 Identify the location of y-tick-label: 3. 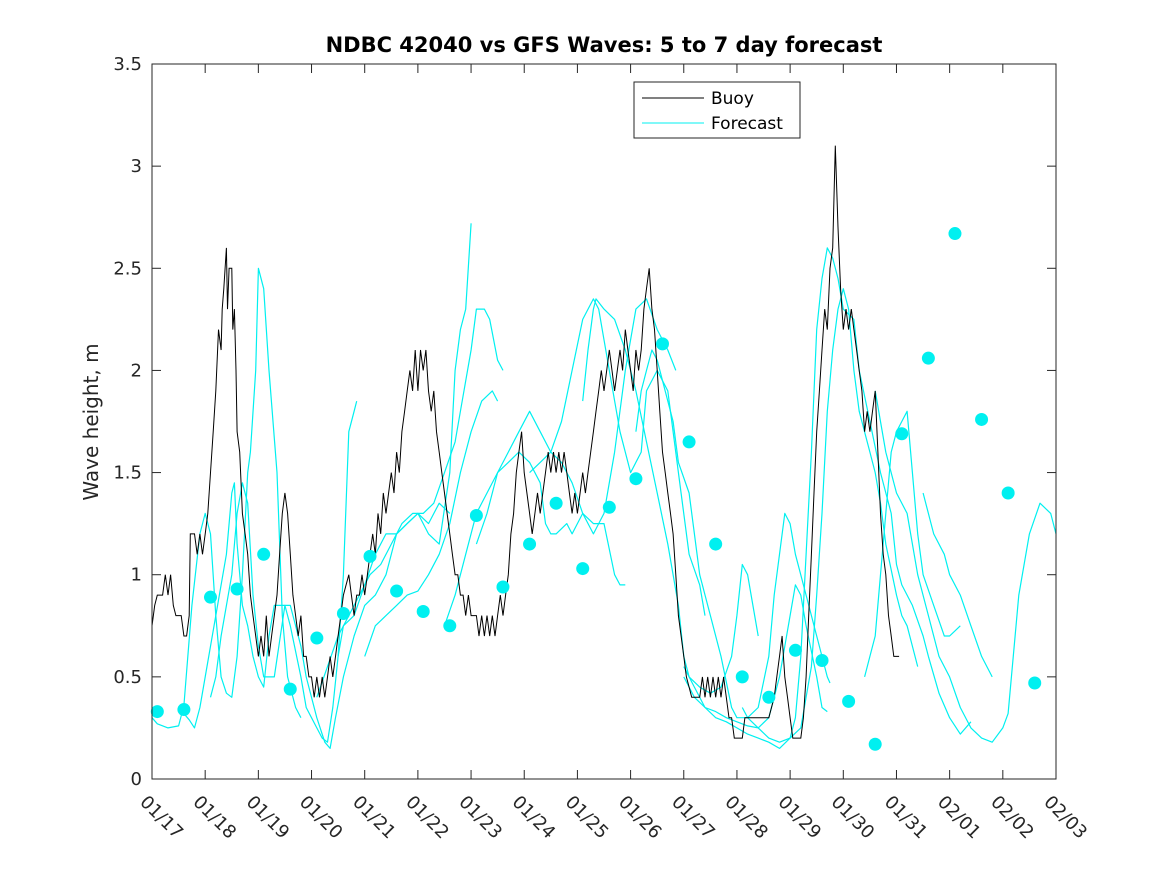
(136, 166).